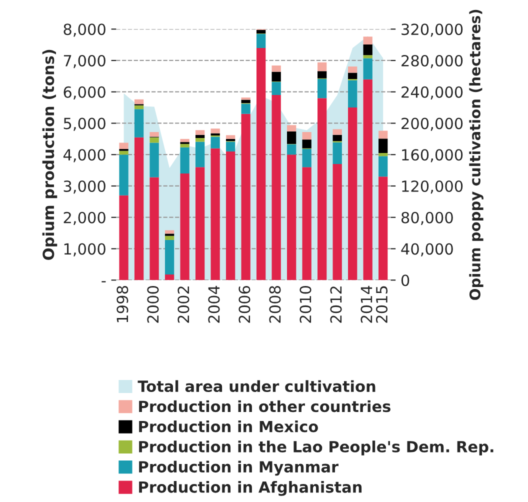 The image size is (528, 502). Describe the element at coordinates (432, 93) in the screenshot. I see `y2-tick-label: 240,000` at that location.